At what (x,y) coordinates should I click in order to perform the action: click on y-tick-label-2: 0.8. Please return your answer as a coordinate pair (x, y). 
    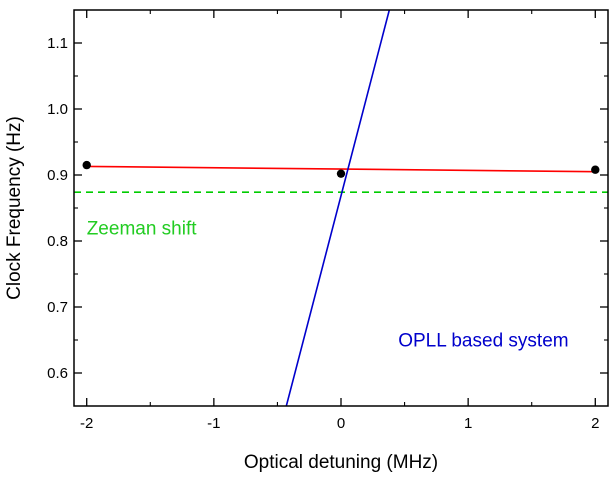
    Looking at the image, I should click on (57, 241).